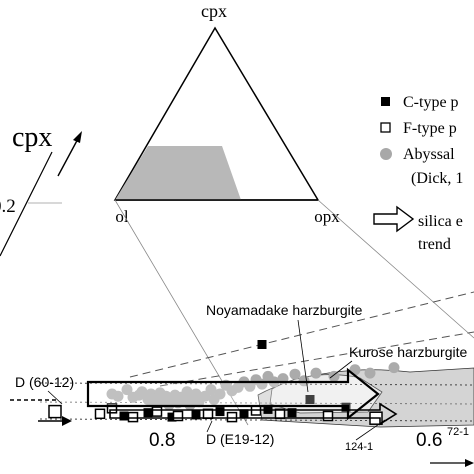 The width and height of the screenshot is (474, 474). I want to click on lower-trend-arrow, so click(253, 414).